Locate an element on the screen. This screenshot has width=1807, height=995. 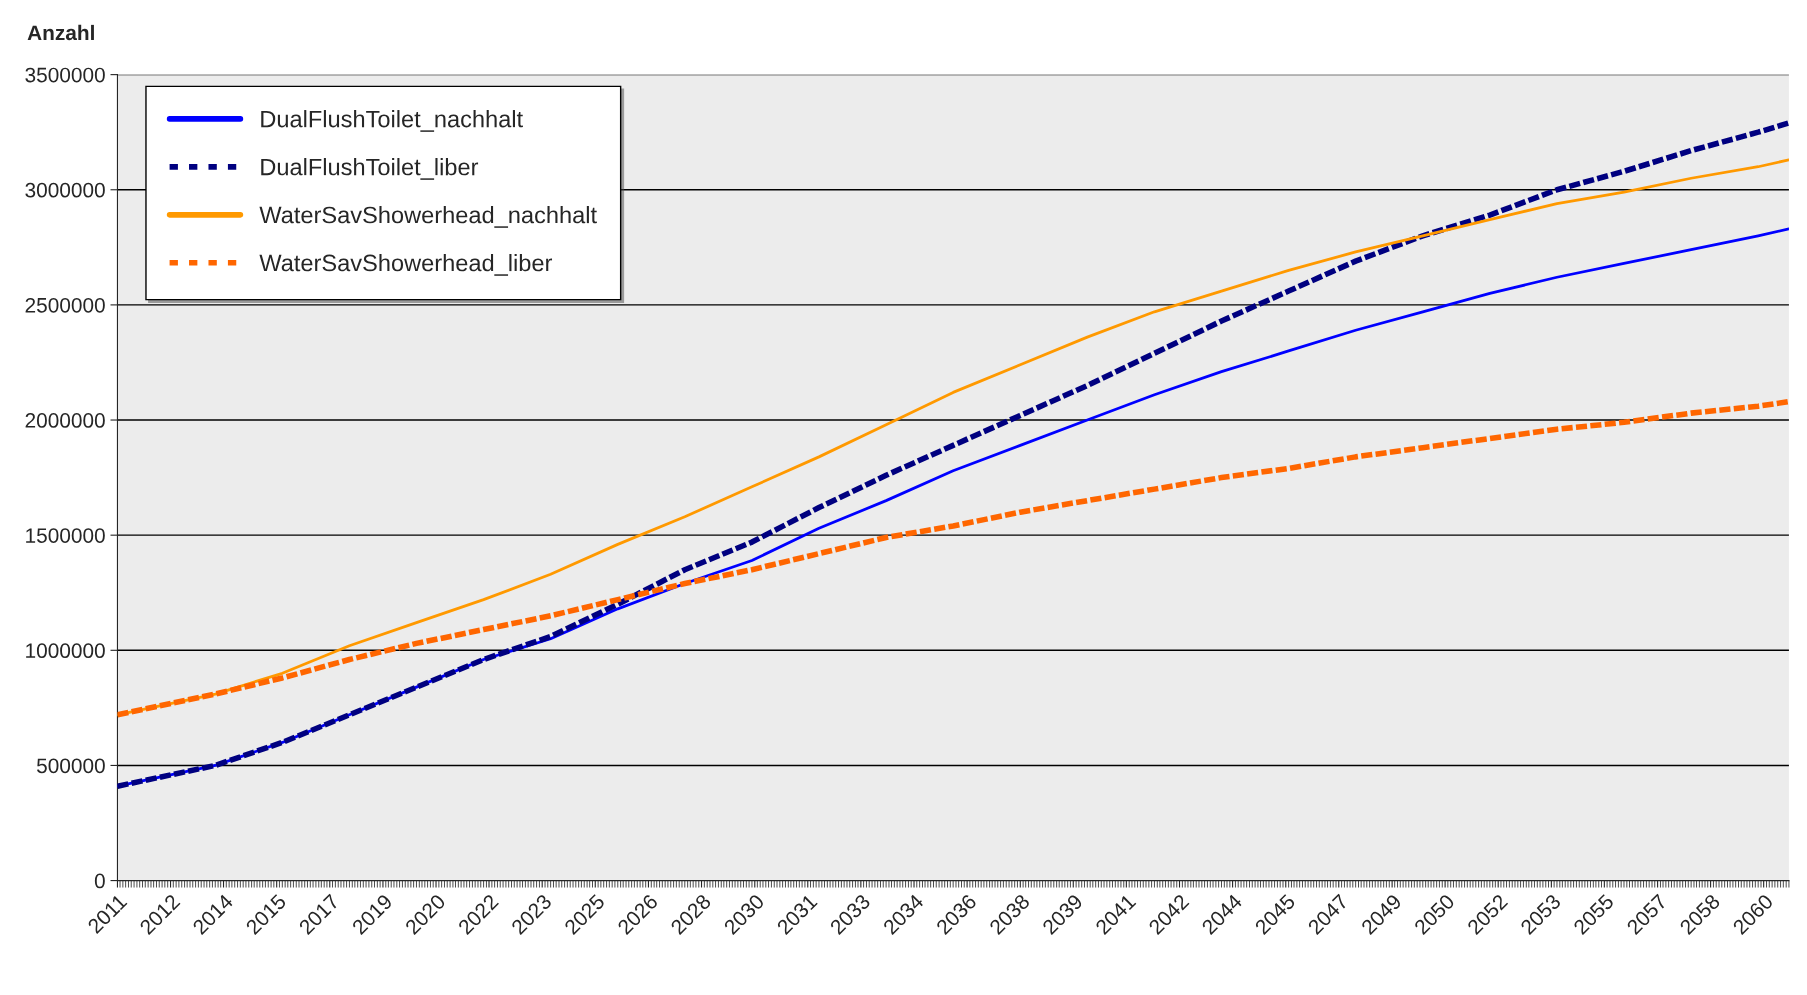
y-tick-label: 1000000 is located at coordinates (65, 651).